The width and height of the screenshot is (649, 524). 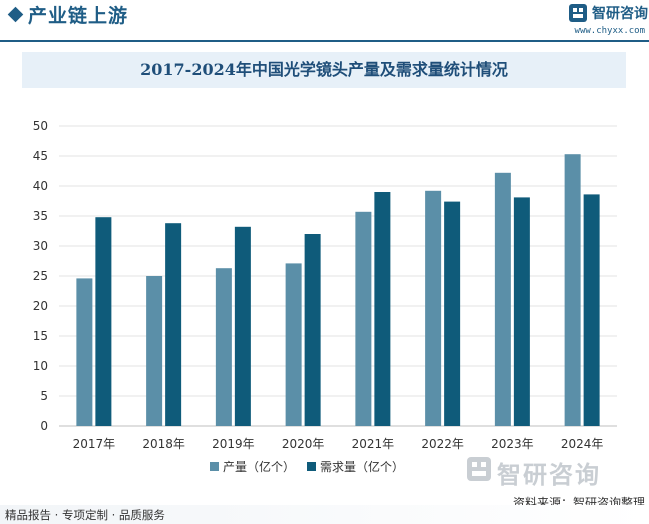 I want to click on x-tick-label: 2023年, so click(x=512, y=444).